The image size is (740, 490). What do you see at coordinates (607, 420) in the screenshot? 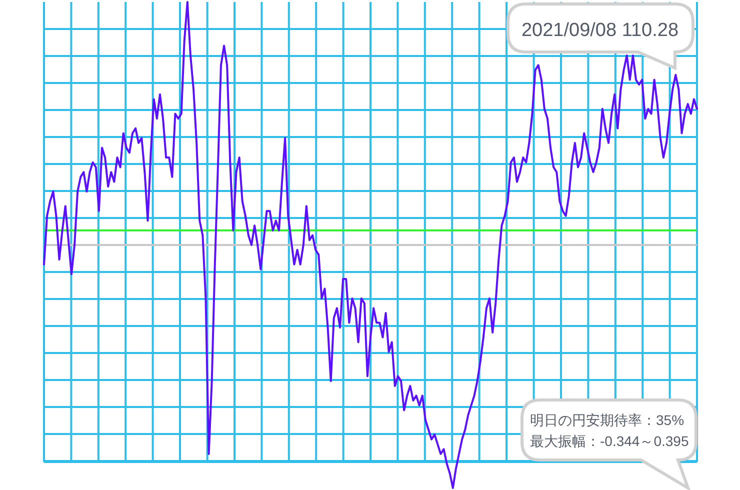
I see `annotation: 明日の円安期待率：35%` at bounding box center [607, 420].